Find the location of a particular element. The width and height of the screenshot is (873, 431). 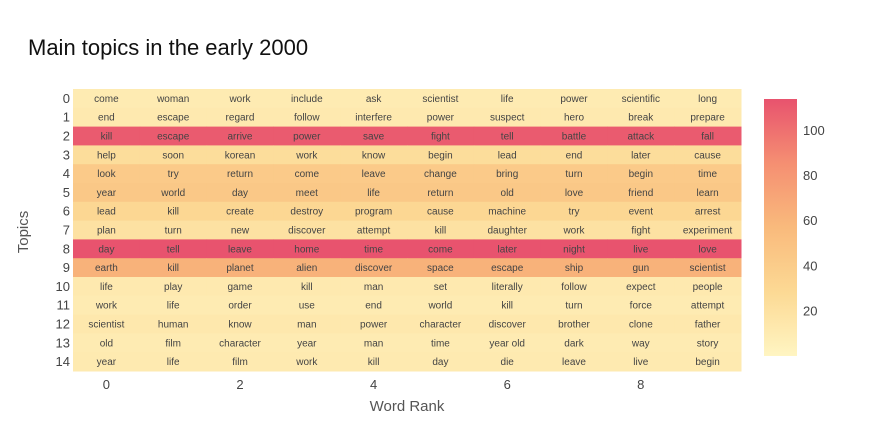

chart-title: Main topics in the early 2000 is located at coordinates (168, 47).